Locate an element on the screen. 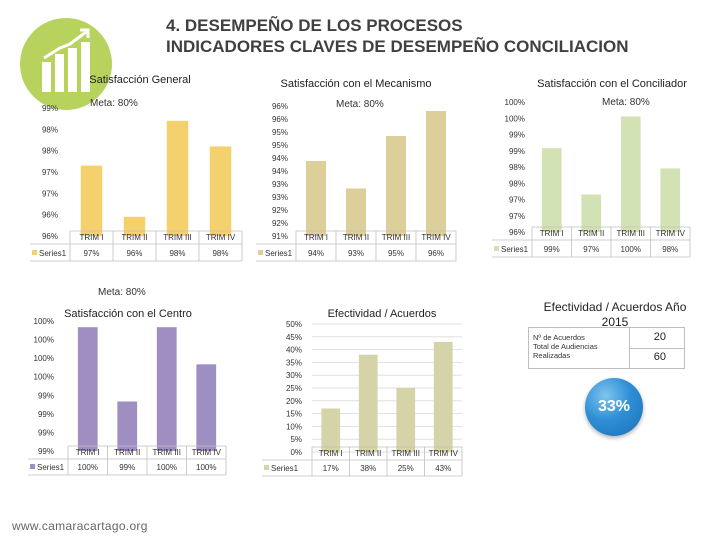 The width and height of the screenshot is (720, 540). data-label: 38% is located at coordinates (368, 468).